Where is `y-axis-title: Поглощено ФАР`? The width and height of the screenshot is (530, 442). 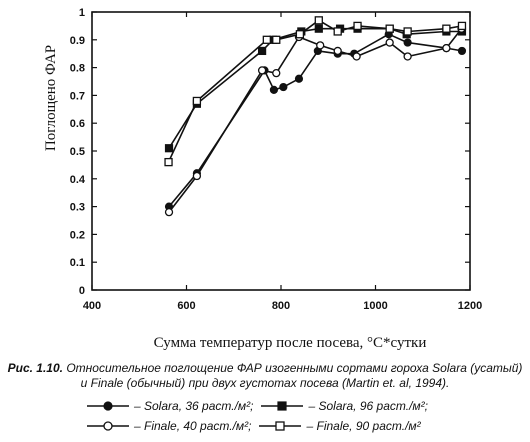
y-axis-title: Поглощено ФАР is located at coordinates (51, 98).